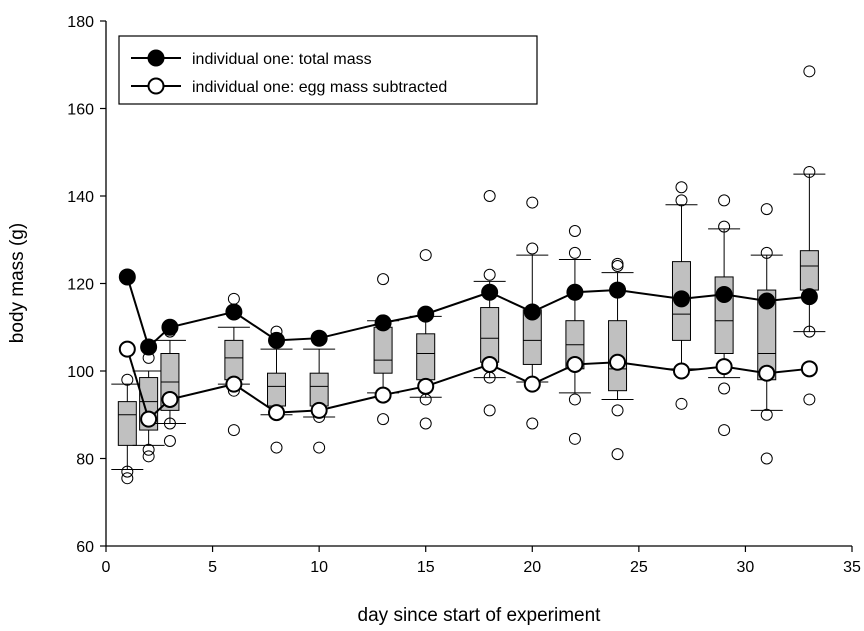 The image size is (864, 631). What do you see at coordinates (481, 561) in the screenshot?
I see `x-ticks: 0 5 10 15 20 25 30 35` at bounding box center [481, 561].